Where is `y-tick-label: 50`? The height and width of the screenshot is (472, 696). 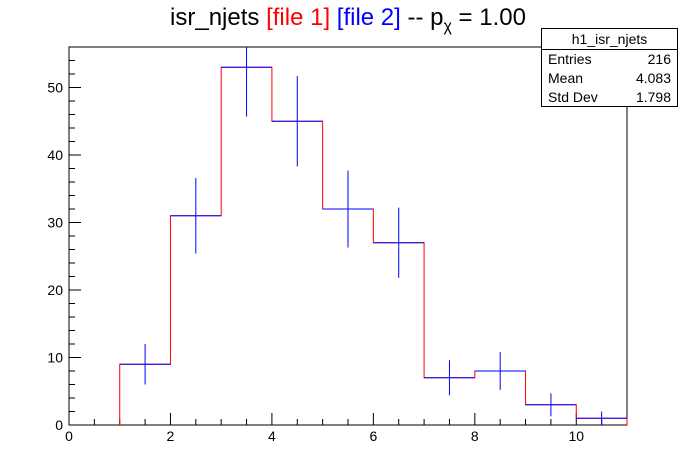
y-tick-label: 50 is located at coordinates (55, 88).